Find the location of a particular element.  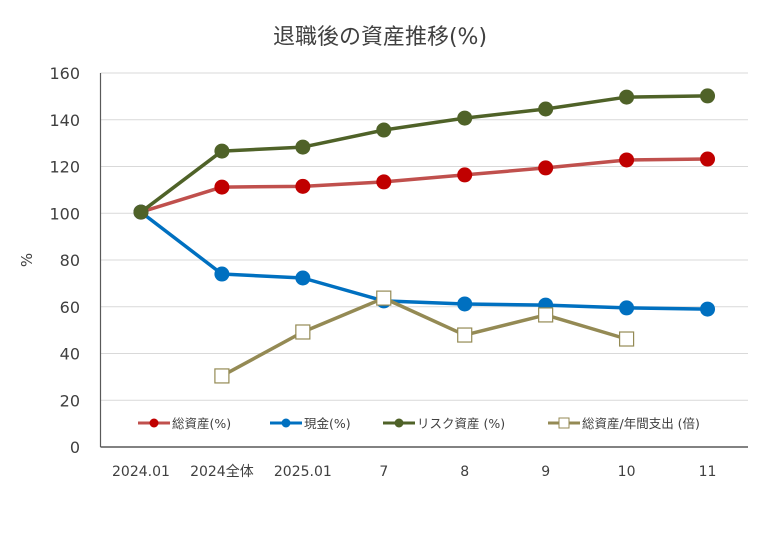

y-tick-label: 20 is located at coordinates (70, 400).